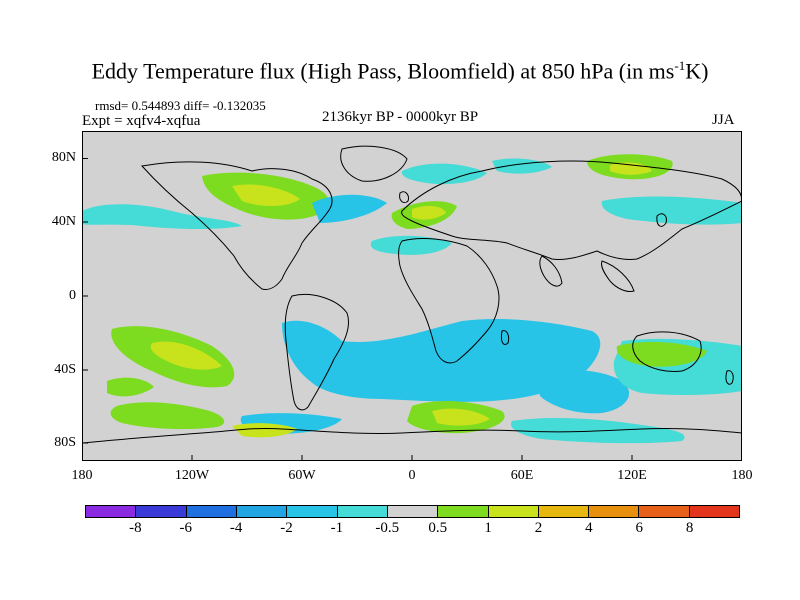 The width and height of the screenshot is (800, 600). I want to click on colorbar-label: -1, so click(337, 528).